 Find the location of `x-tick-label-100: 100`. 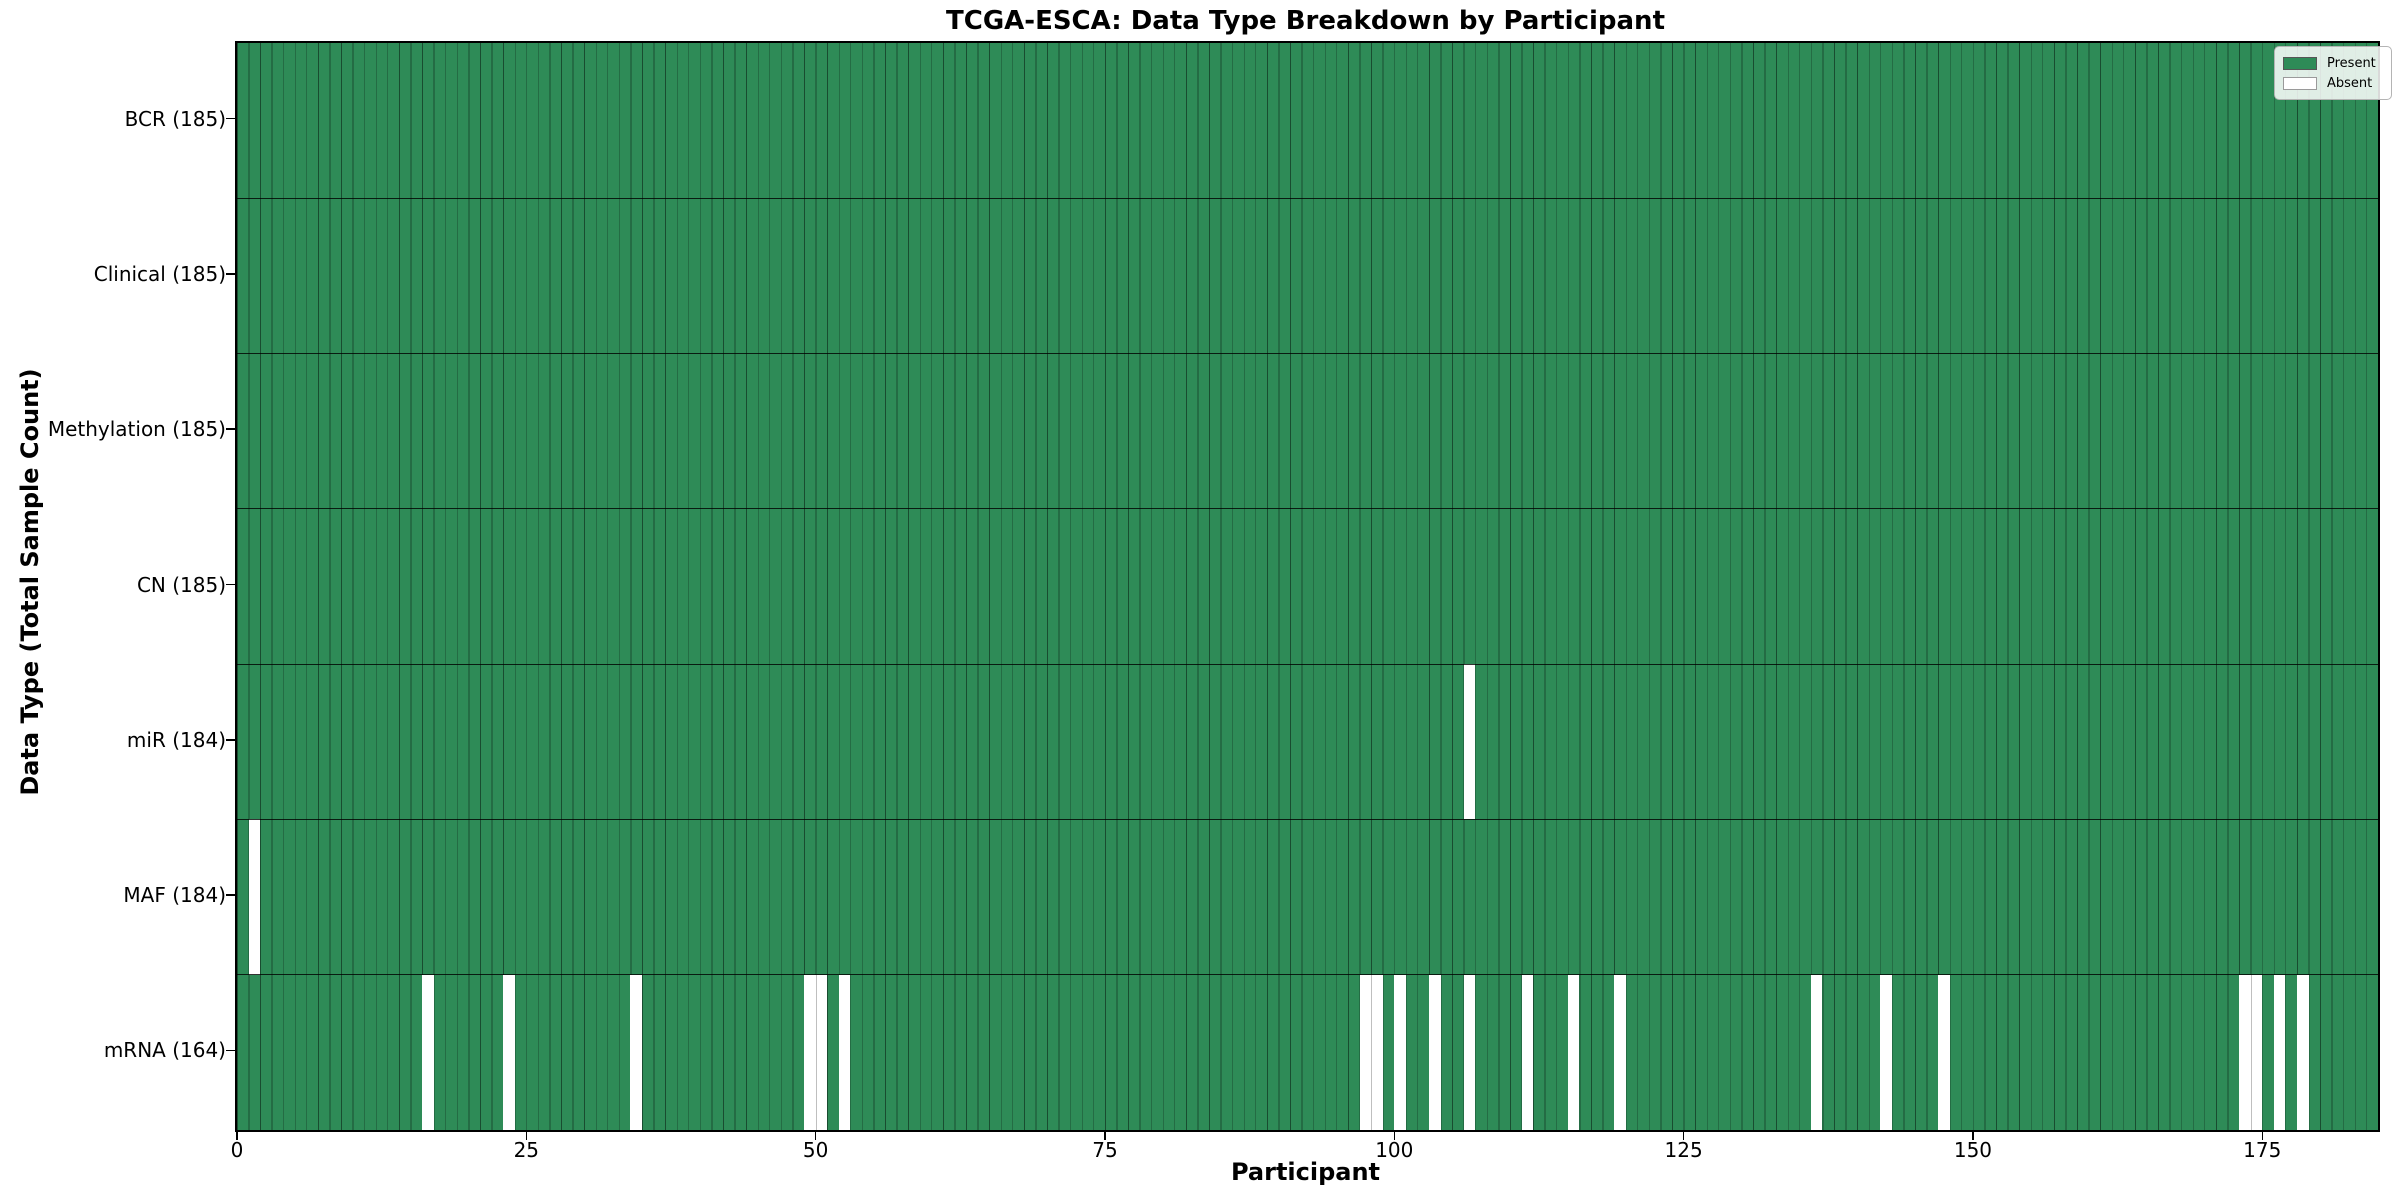

x-tick-label-100: 100 is located at coordinates (1394, 1150).